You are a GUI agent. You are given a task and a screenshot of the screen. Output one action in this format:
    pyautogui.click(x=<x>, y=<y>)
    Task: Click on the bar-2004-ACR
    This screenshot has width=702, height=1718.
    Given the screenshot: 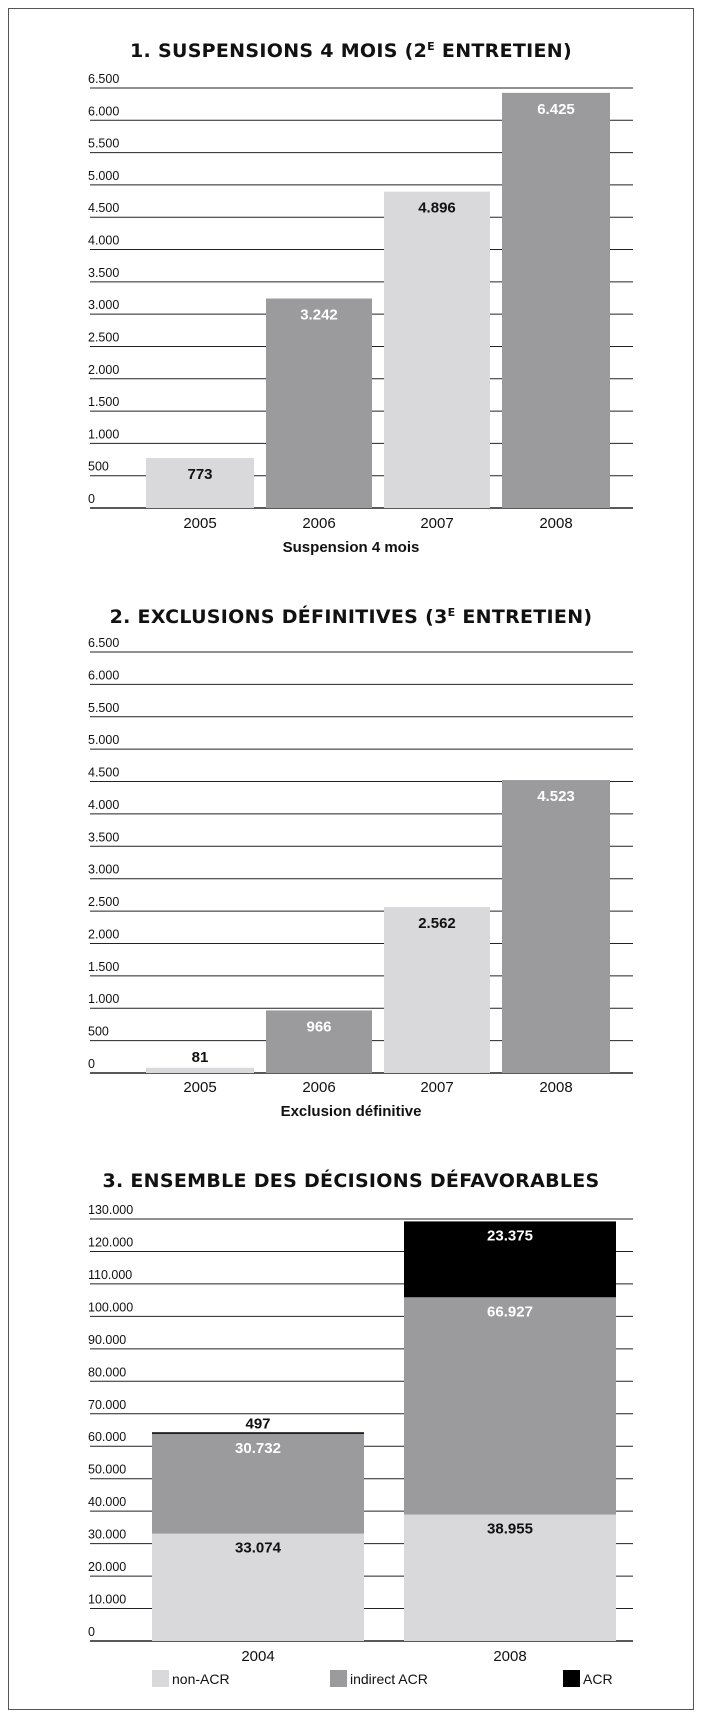 What is the action you would take?
    pyautogui.click(x=258, y=1433)
    